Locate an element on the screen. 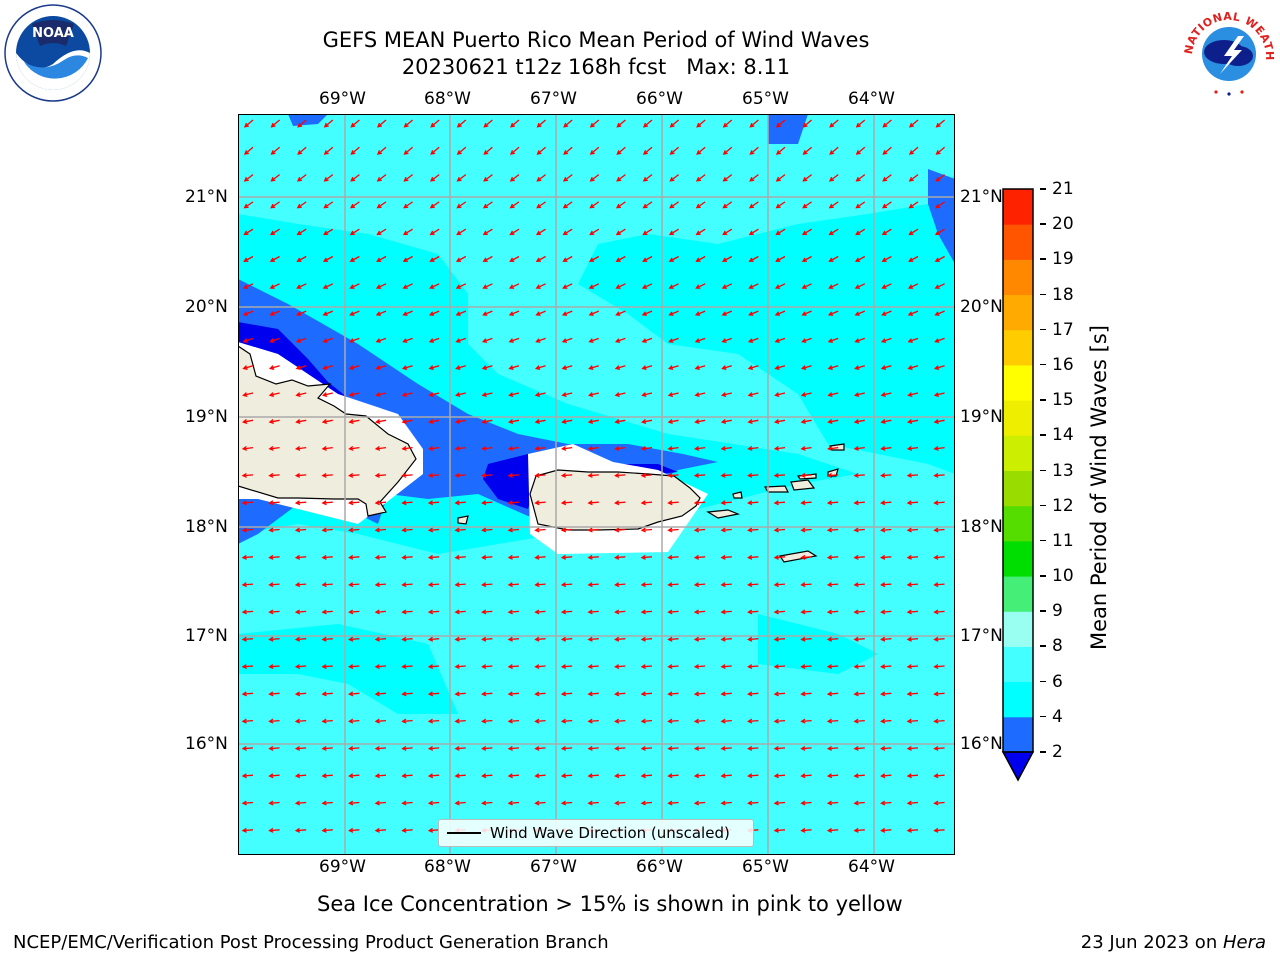 The image size is (1280, 960). wave-period-below-2-region is located at coordinates (458, 415).